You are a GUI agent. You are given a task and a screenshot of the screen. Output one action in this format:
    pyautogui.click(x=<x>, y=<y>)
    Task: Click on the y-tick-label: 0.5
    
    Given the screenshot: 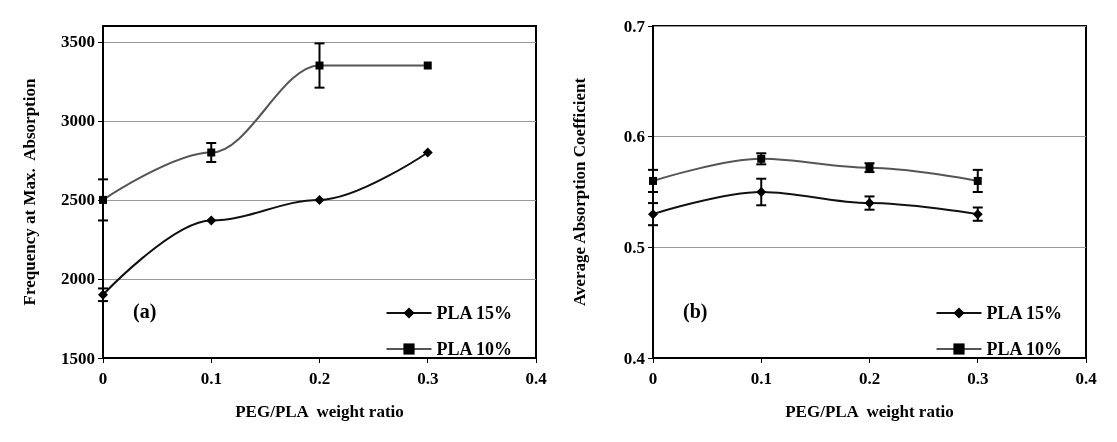 What is the action you would take?
    pyautogui.click(x=634, y=247)
    